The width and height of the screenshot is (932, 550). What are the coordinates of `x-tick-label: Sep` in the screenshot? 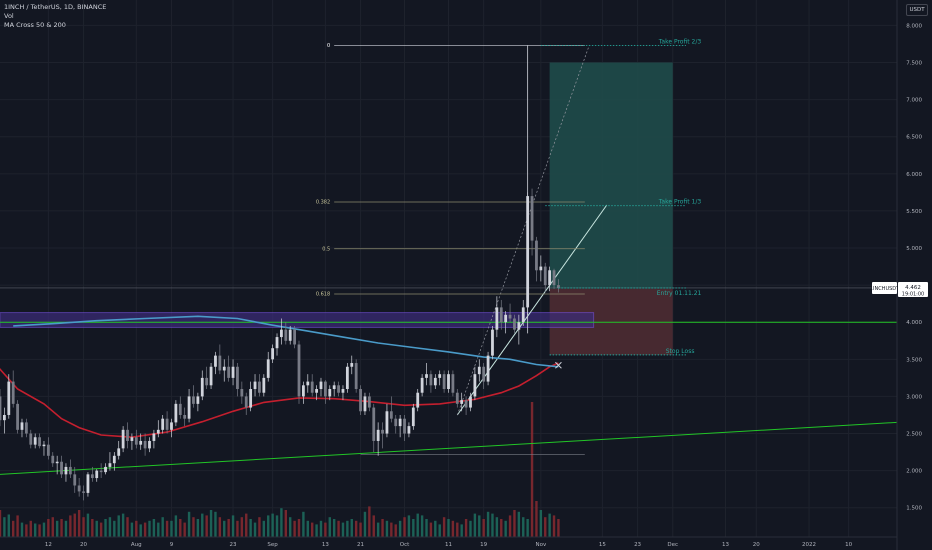 It's located at (272, 545).